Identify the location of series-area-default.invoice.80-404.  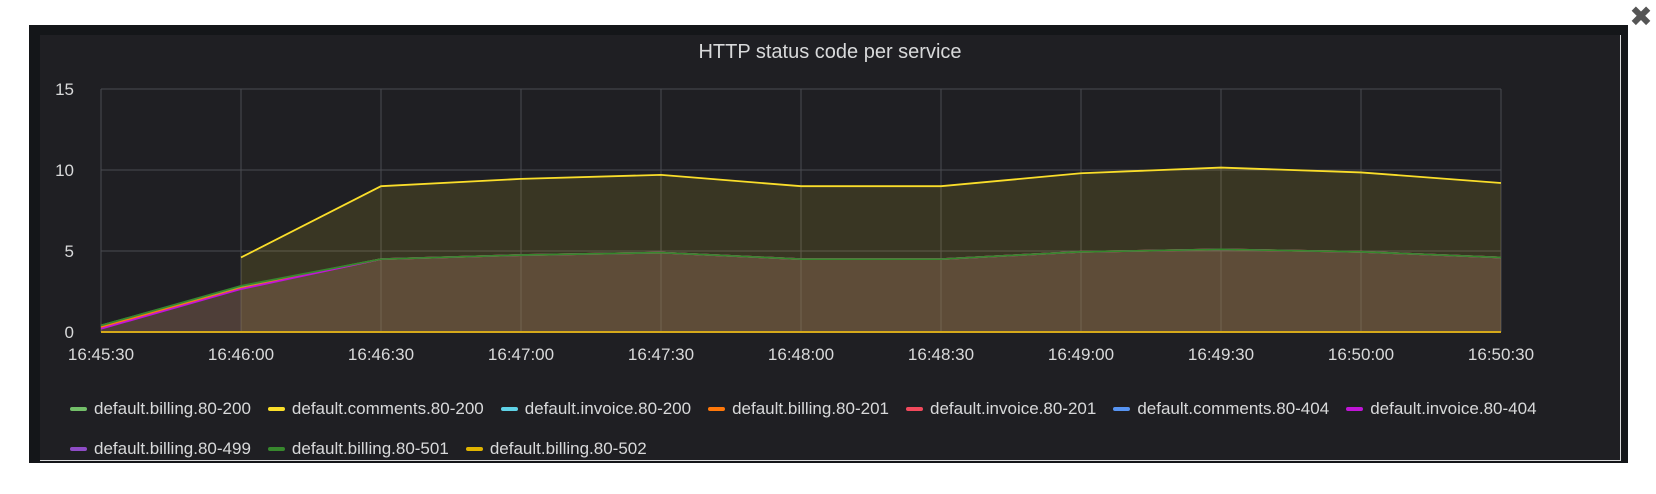
(801, 290).